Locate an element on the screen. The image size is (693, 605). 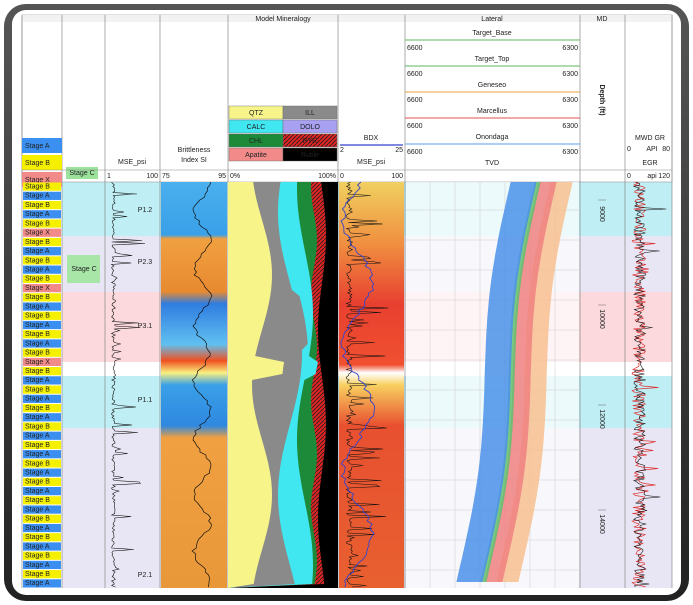
label: TVD is located at coordinates (492, 163).